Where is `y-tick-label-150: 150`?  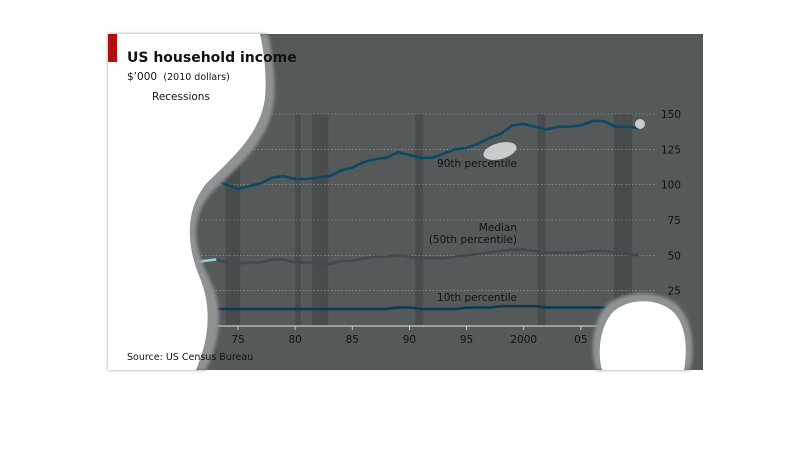
y-tick-label-150: 150 is located at coordinates (671, 115).